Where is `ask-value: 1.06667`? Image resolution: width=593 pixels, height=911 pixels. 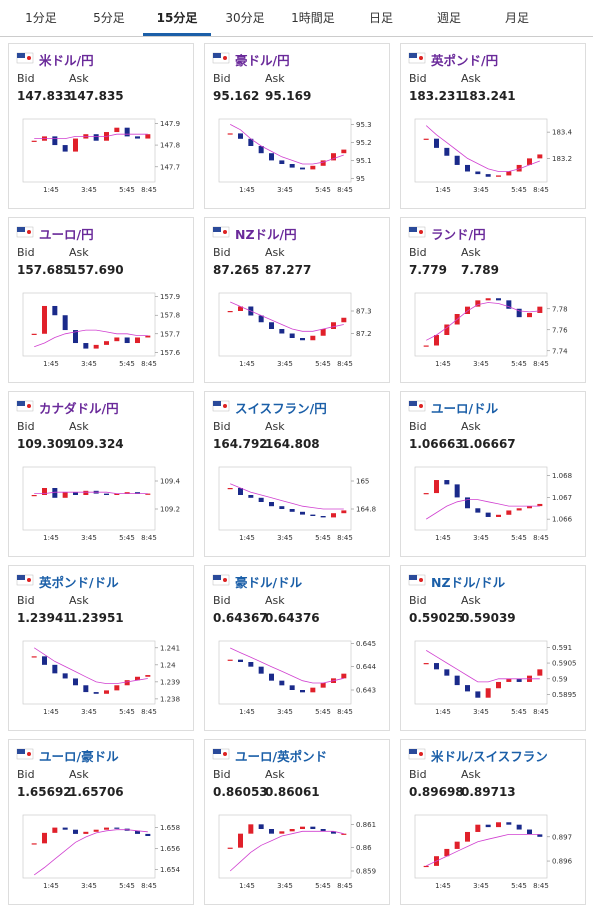
ask-value: 1.06667 is located at coordinates (488, 444).